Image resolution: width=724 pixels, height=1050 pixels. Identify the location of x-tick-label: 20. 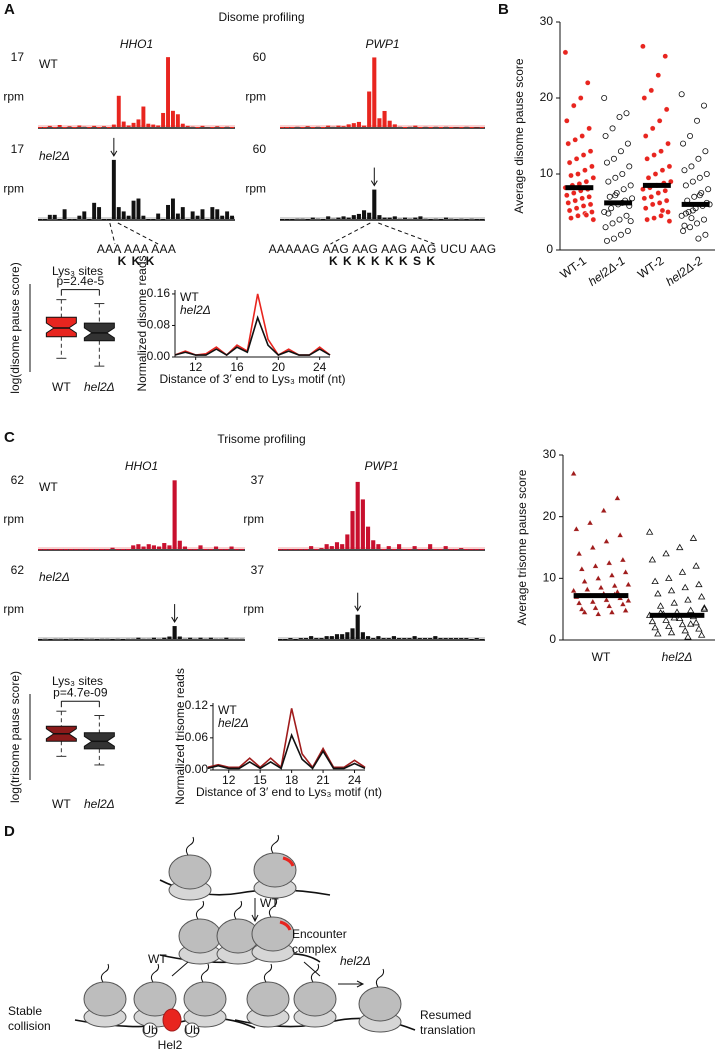
(279, 367).